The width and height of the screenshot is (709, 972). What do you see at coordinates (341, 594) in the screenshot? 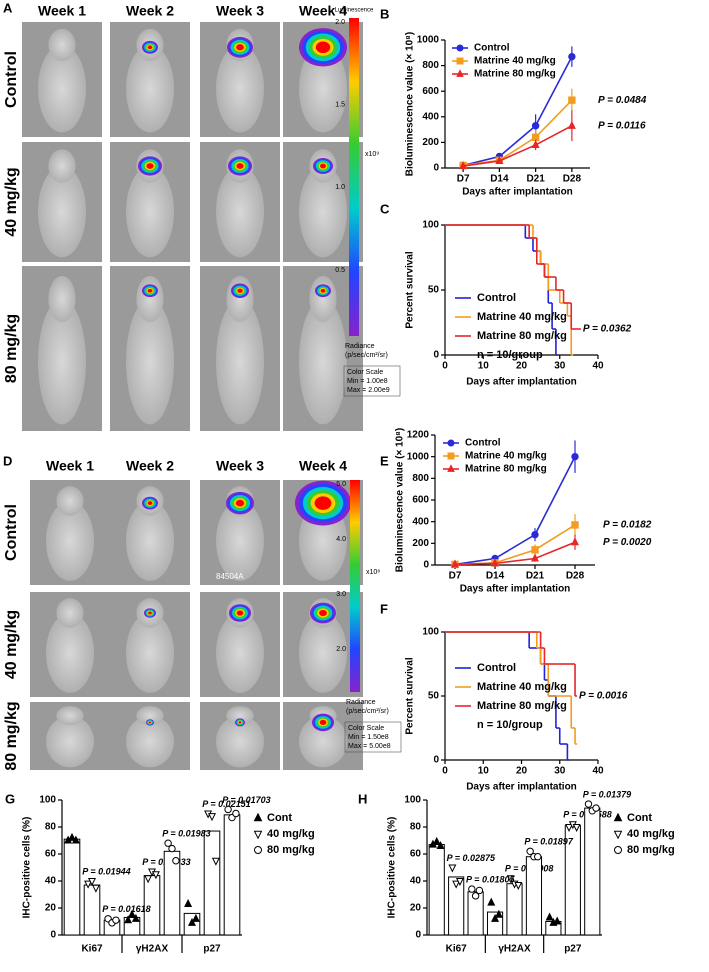
I see `scale-tick: 3.0` at bounding box center [341, 594].